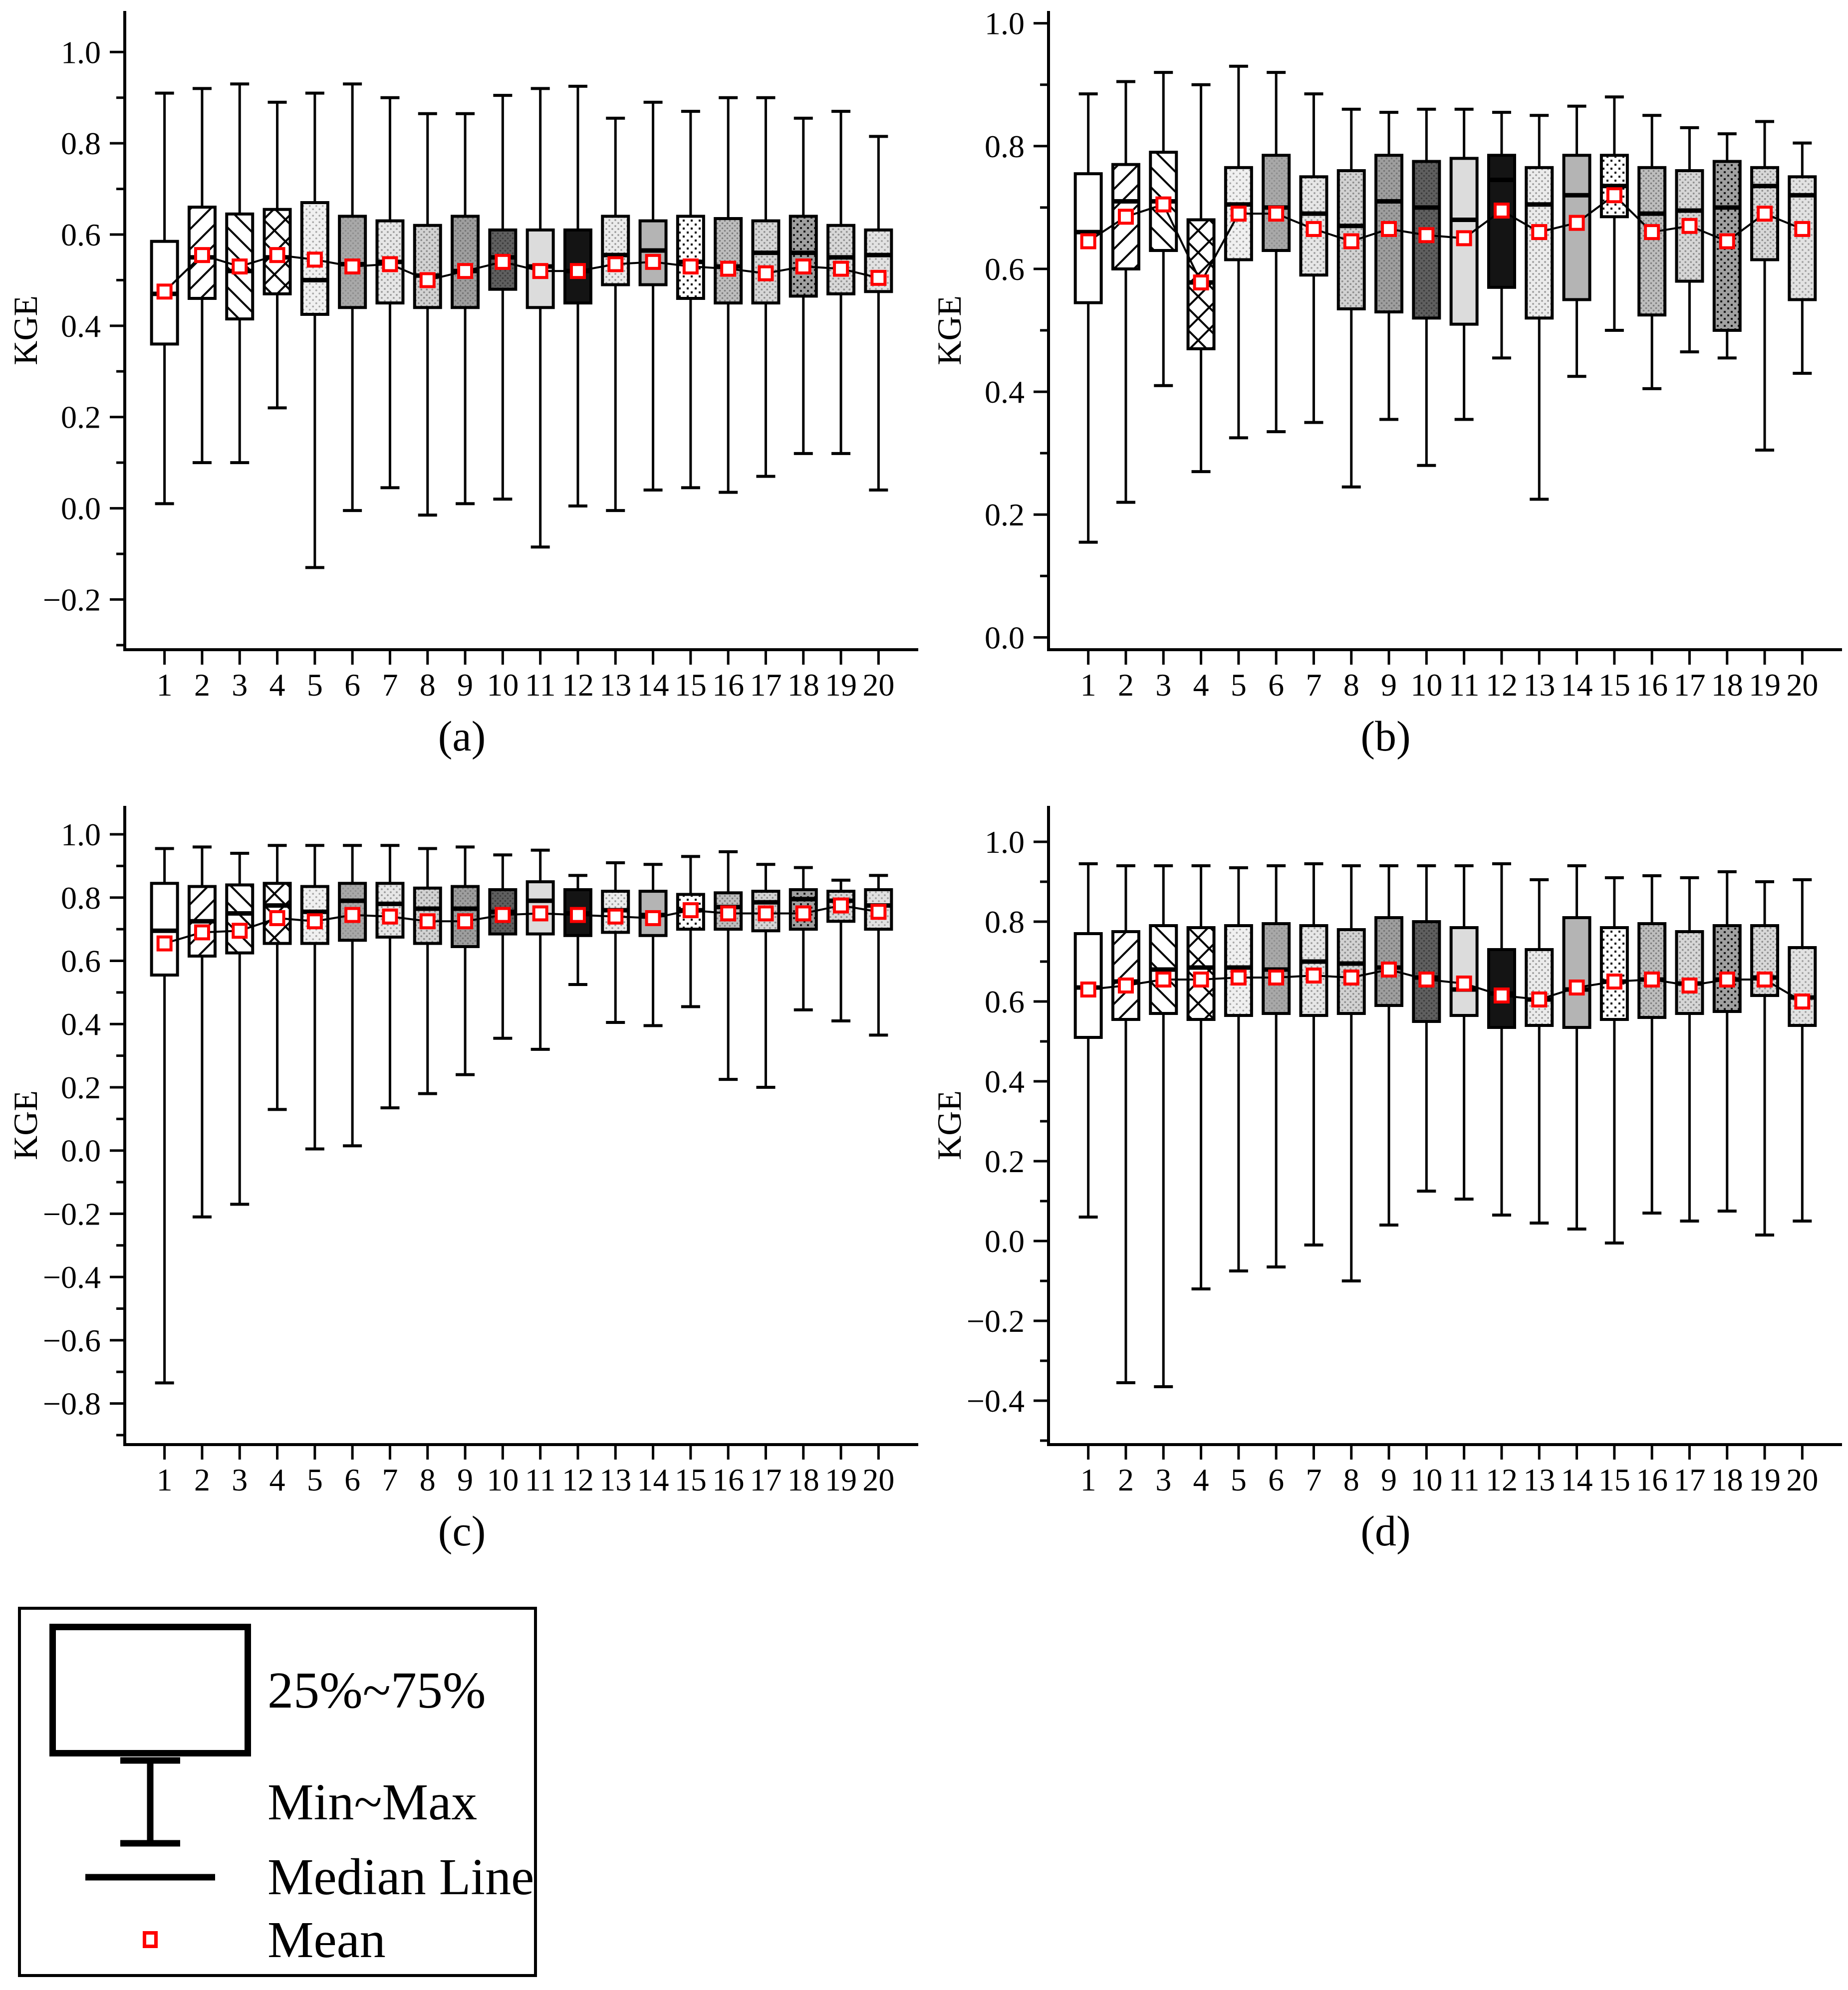 The image size is (1848, 1990). I want to click on svg-text: 16, so click(728, 1477).